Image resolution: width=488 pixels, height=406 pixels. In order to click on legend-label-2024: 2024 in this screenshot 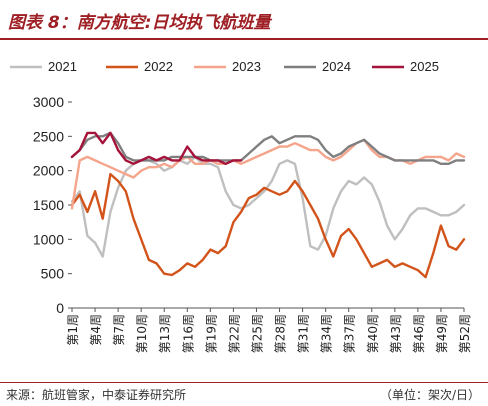, I will do `click(336, 66)`.